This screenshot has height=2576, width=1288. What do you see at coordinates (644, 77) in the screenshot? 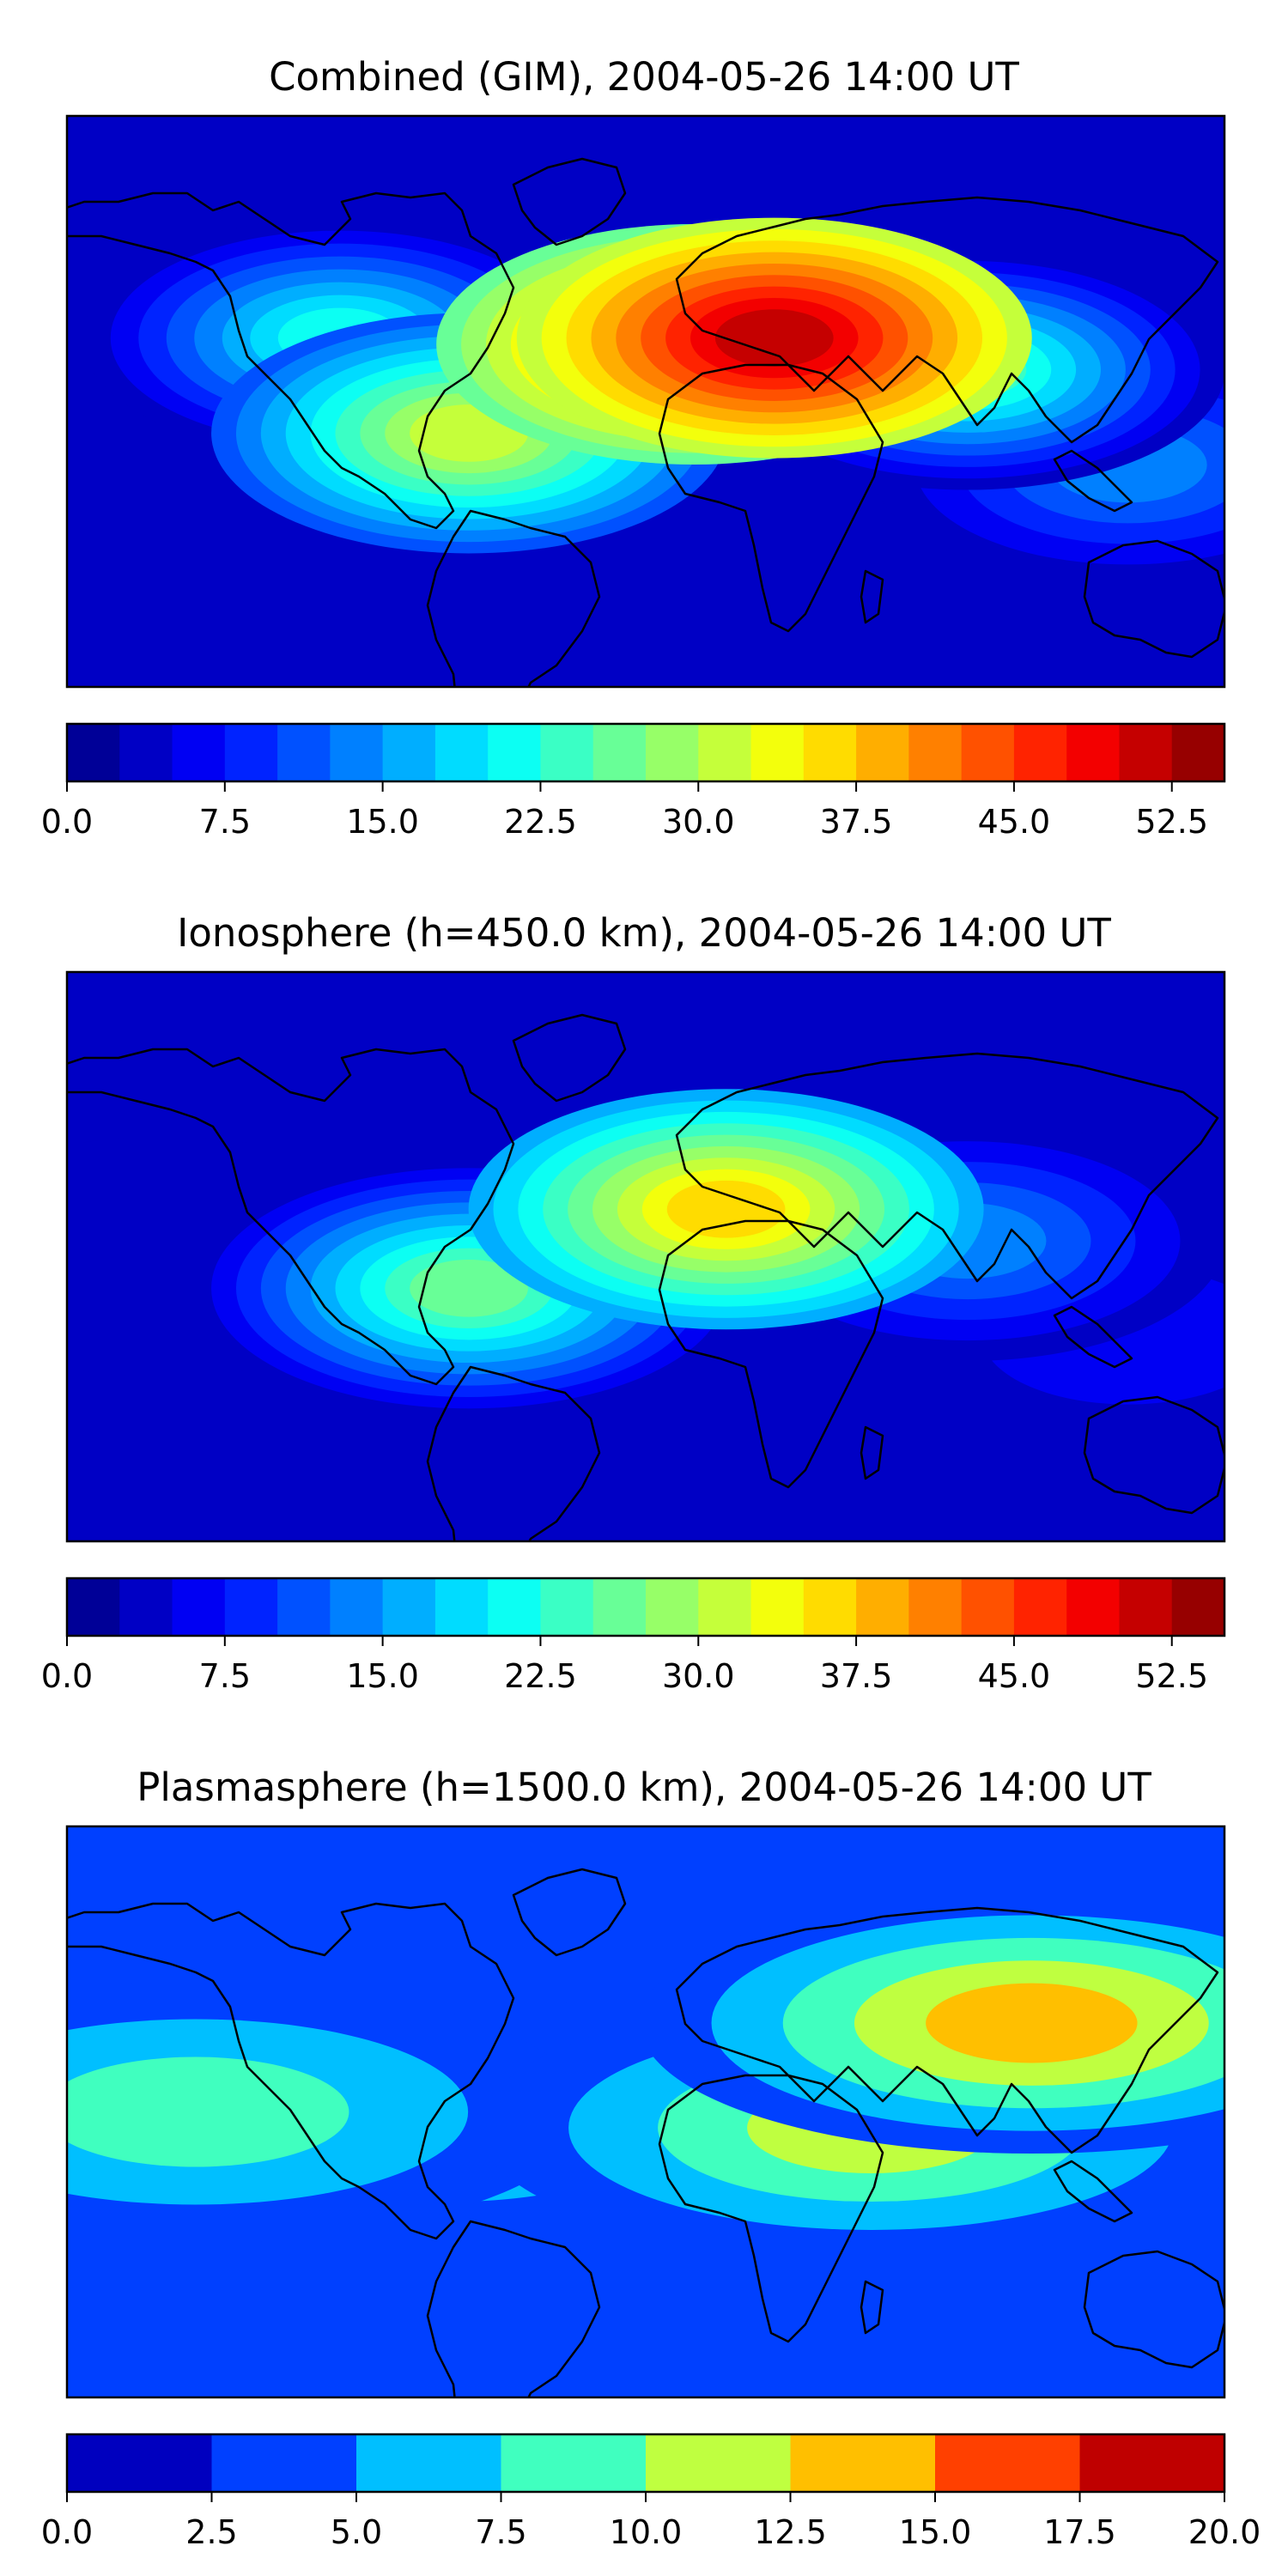
I see `panel-title-1: Combined (GIM), 2004-05-26 14:00 UT` at bounding box center [644, 77].